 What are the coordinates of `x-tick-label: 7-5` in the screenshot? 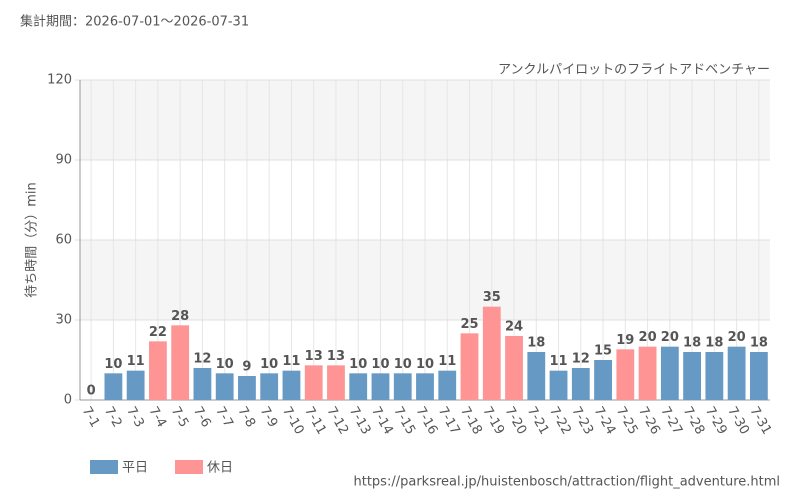 It's located at (180, 417).